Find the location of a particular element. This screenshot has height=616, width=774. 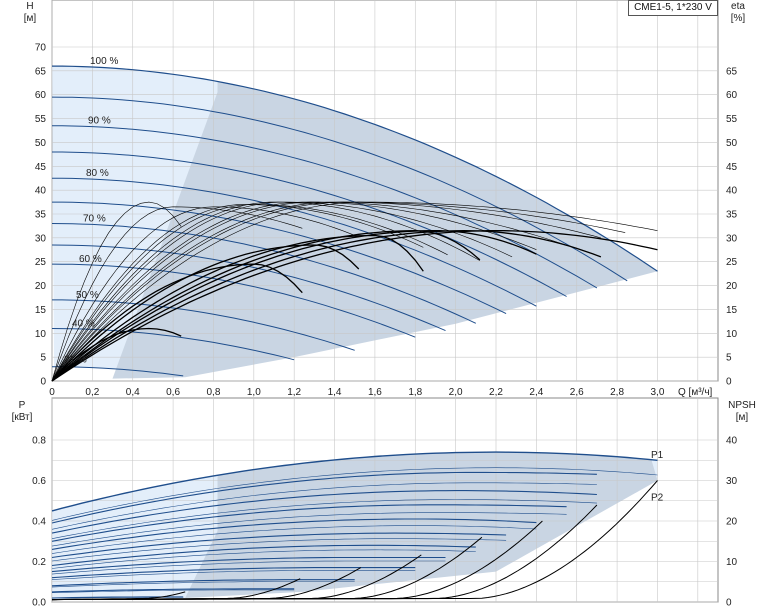

eta-axis-label: eta is located at coordinates (738, 6).